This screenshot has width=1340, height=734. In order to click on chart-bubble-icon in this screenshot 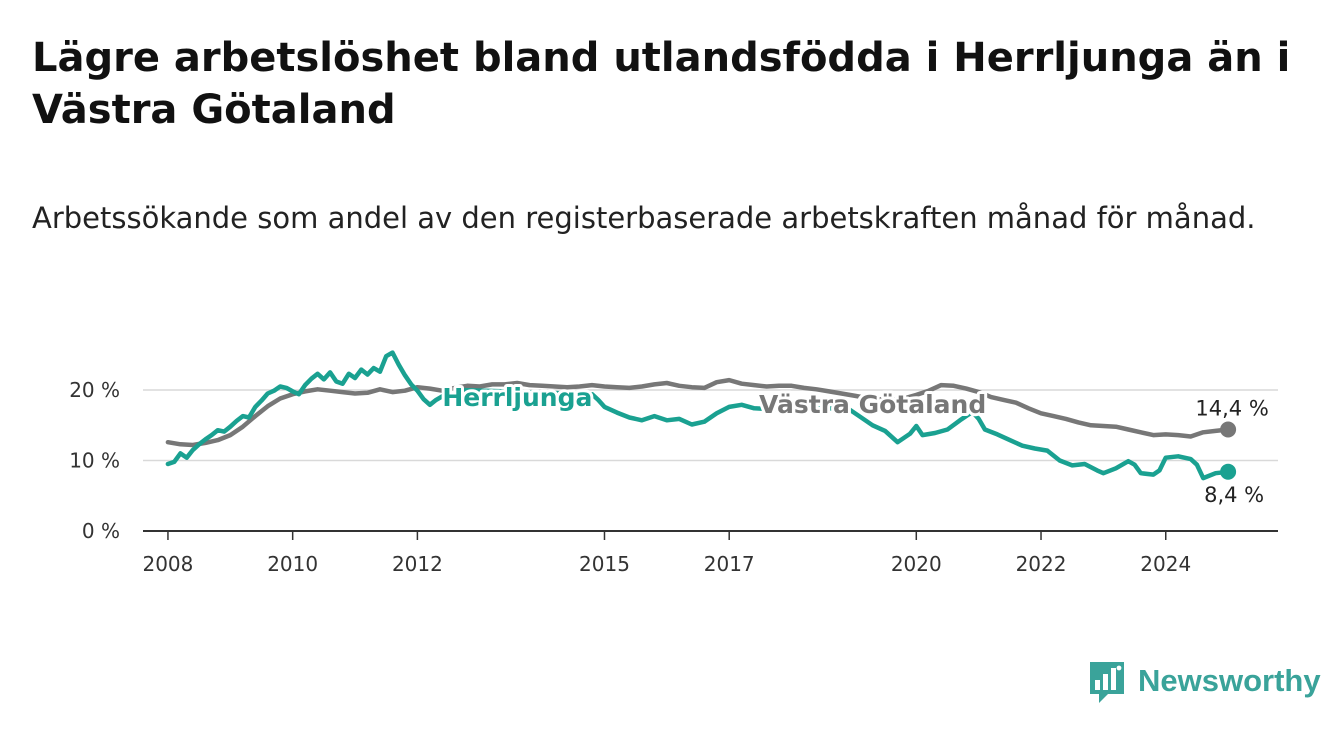, I will do `click(1107, 681)`.